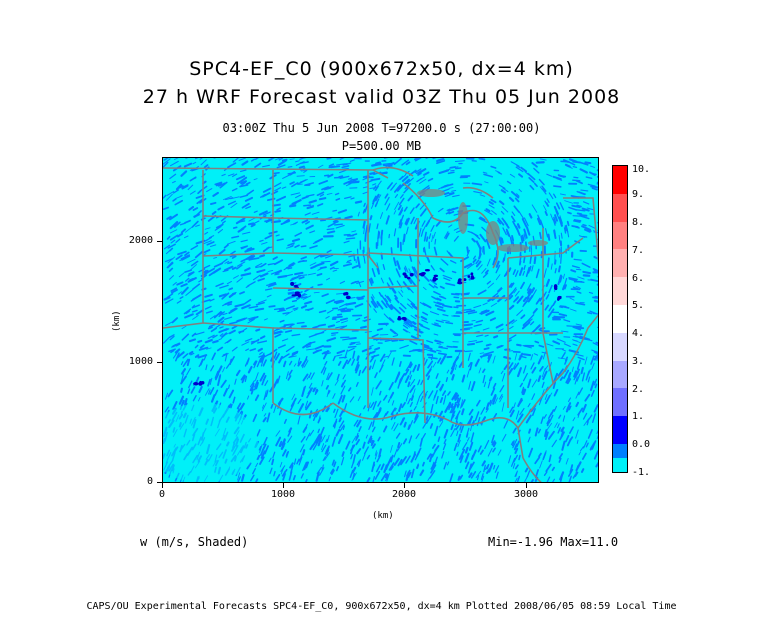  Describe the element at coordinates (381, 69) in the screenshot. I see `plot-title-line1: SPC4-EF_C0 (900x672x50, dx=4 km)` at that location.